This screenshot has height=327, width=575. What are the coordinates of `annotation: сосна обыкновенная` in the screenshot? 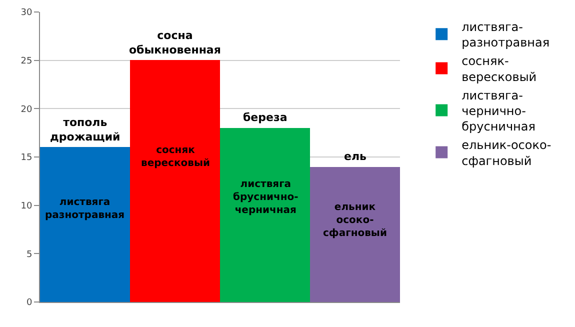 It's located at (175, 42).